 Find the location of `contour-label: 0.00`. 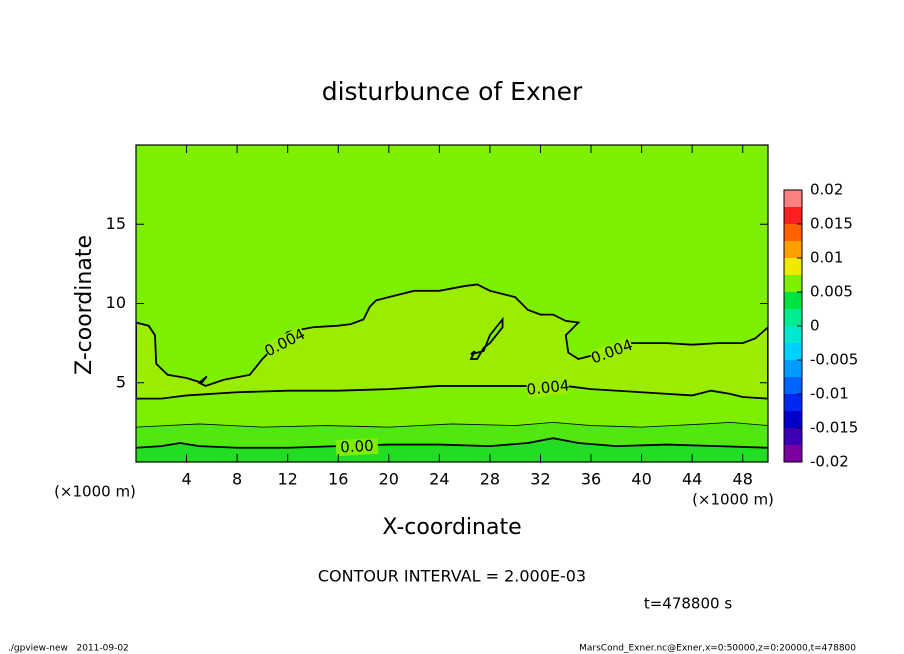

contour-label: 0.00 is located at coordinates (357, 447).